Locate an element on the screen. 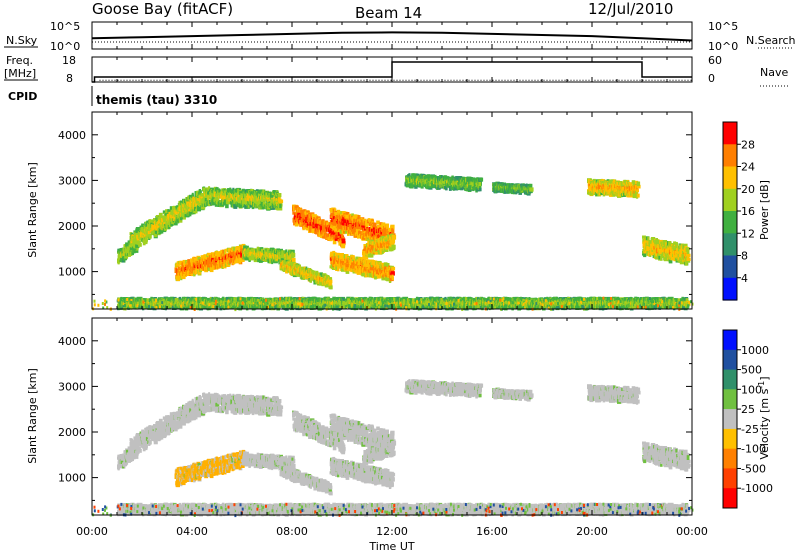  nave-tick-bottom: 0 is located at coordinates (711, 78).